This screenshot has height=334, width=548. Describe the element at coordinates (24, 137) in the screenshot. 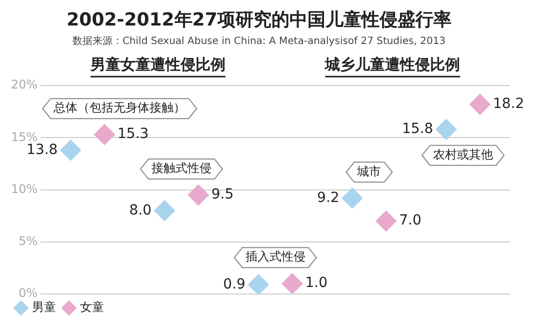

I see `y-tick-label: 15%` at that location.